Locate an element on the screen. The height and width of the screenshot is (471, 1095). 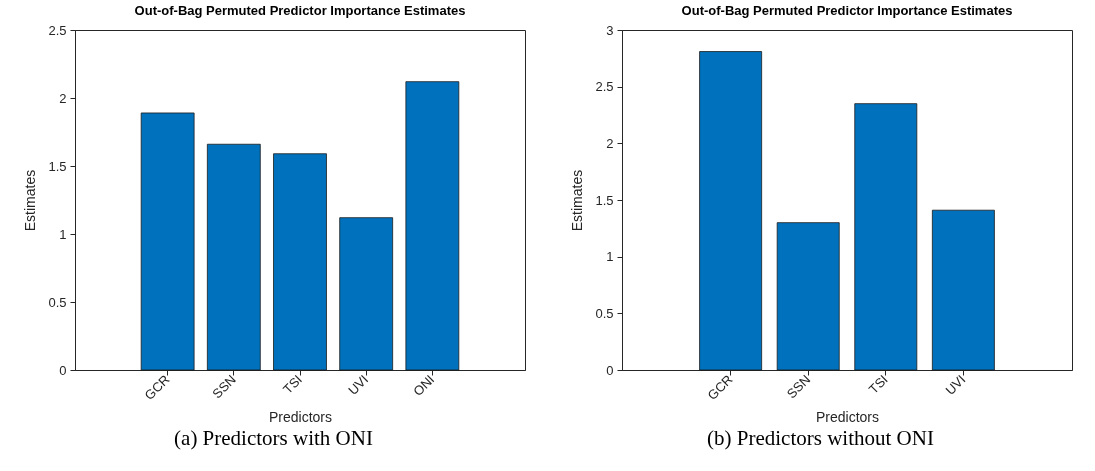
text: (a) Predictors with ONI is located at coordinates (273, 438).